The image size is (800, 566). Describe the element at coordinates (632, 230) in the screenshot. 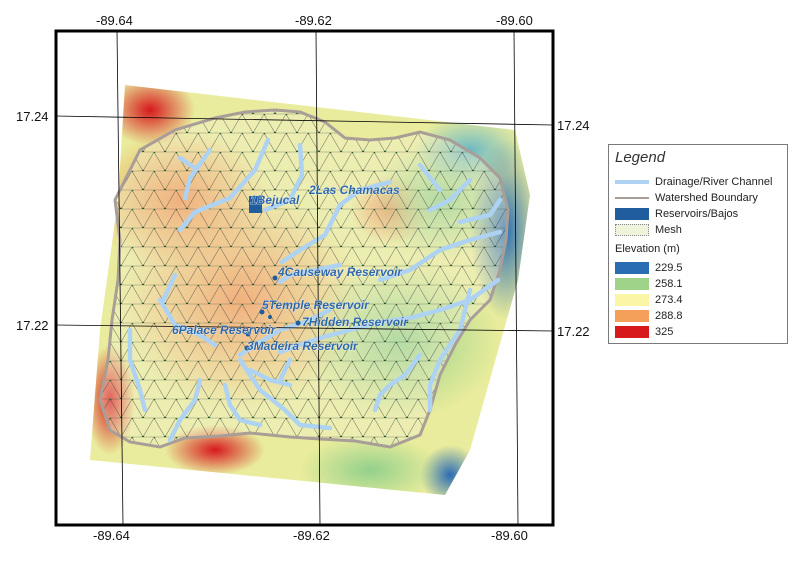

I see `mesh-swatch-icon` at that location.